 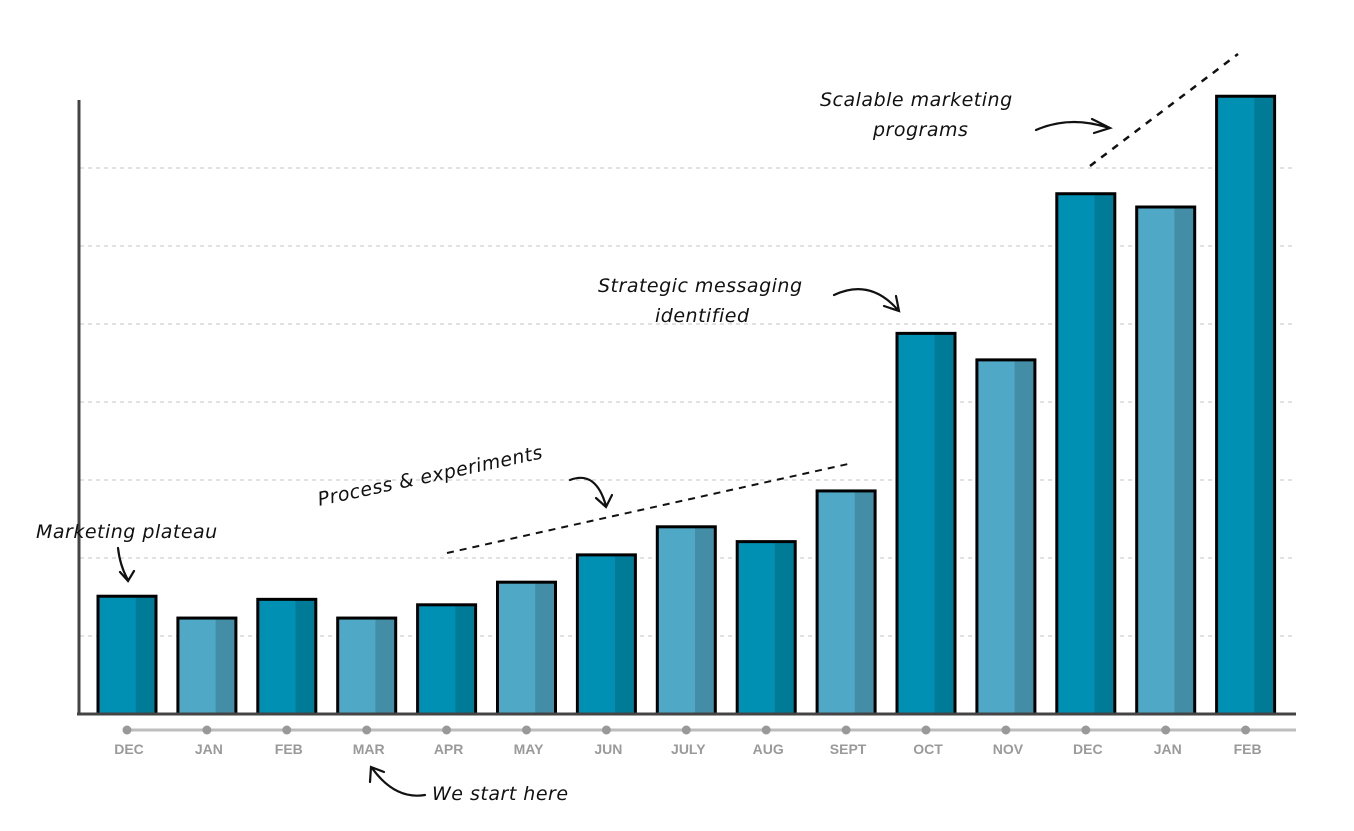 I want to click on arrow-strategic-icon, so click(x=866, y=300).